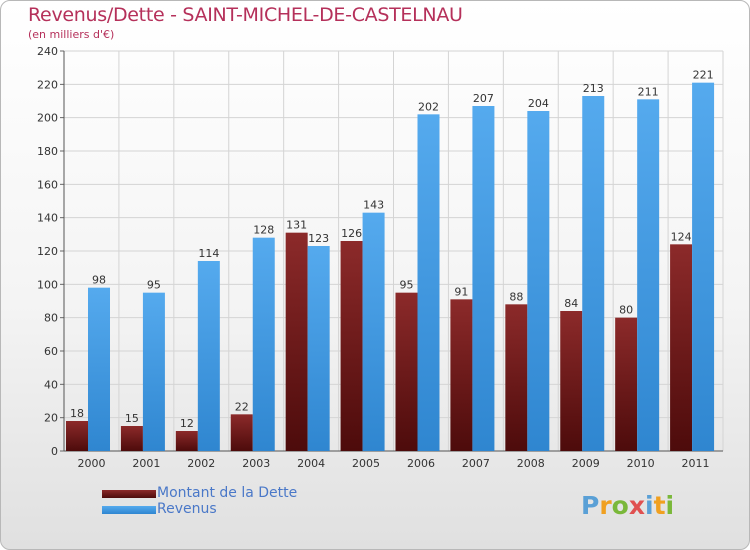  Describe the element at coordinates (201, 463) in the screenshot. I see `x-tick-label: 2002` at that location.